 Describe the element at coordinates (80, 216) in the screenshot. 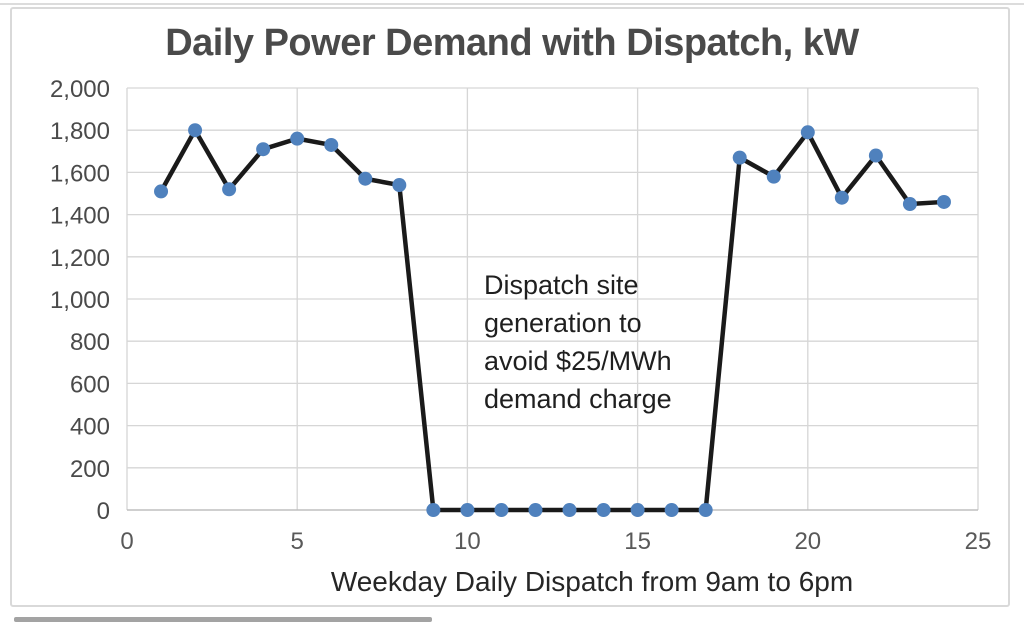

I see `y-tick-label: 1,400` at that location.